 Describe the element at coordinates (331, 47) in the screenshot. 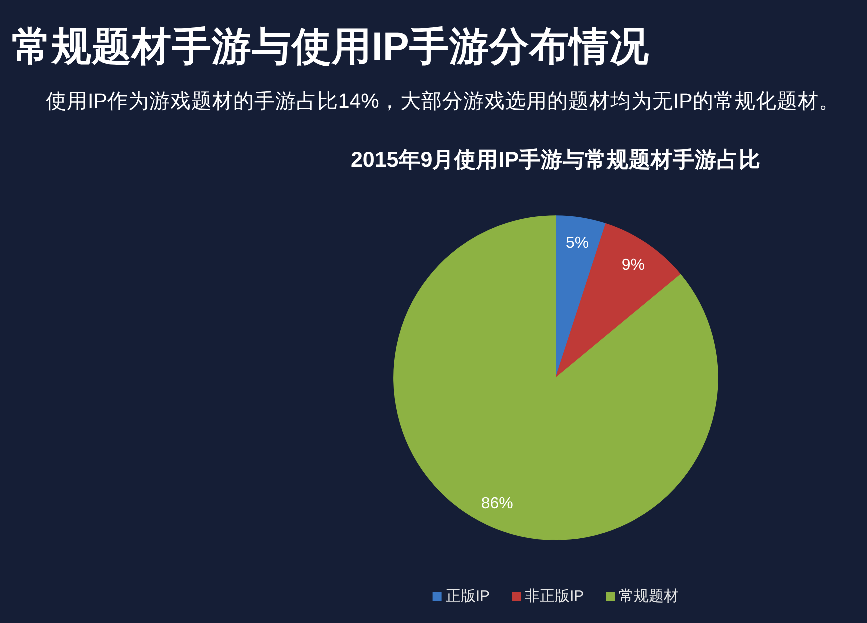

I see `title: 常规题材手游与使用IP手游分布情况` at that location.